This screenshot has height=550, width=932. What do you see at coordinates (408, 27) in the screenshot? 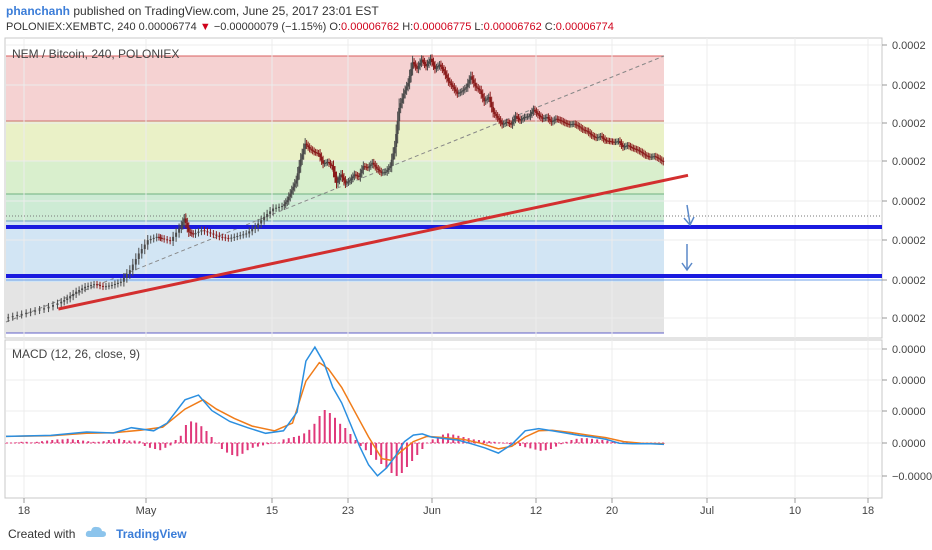
I see `high-label: H:` at bounding box center [408, 27].